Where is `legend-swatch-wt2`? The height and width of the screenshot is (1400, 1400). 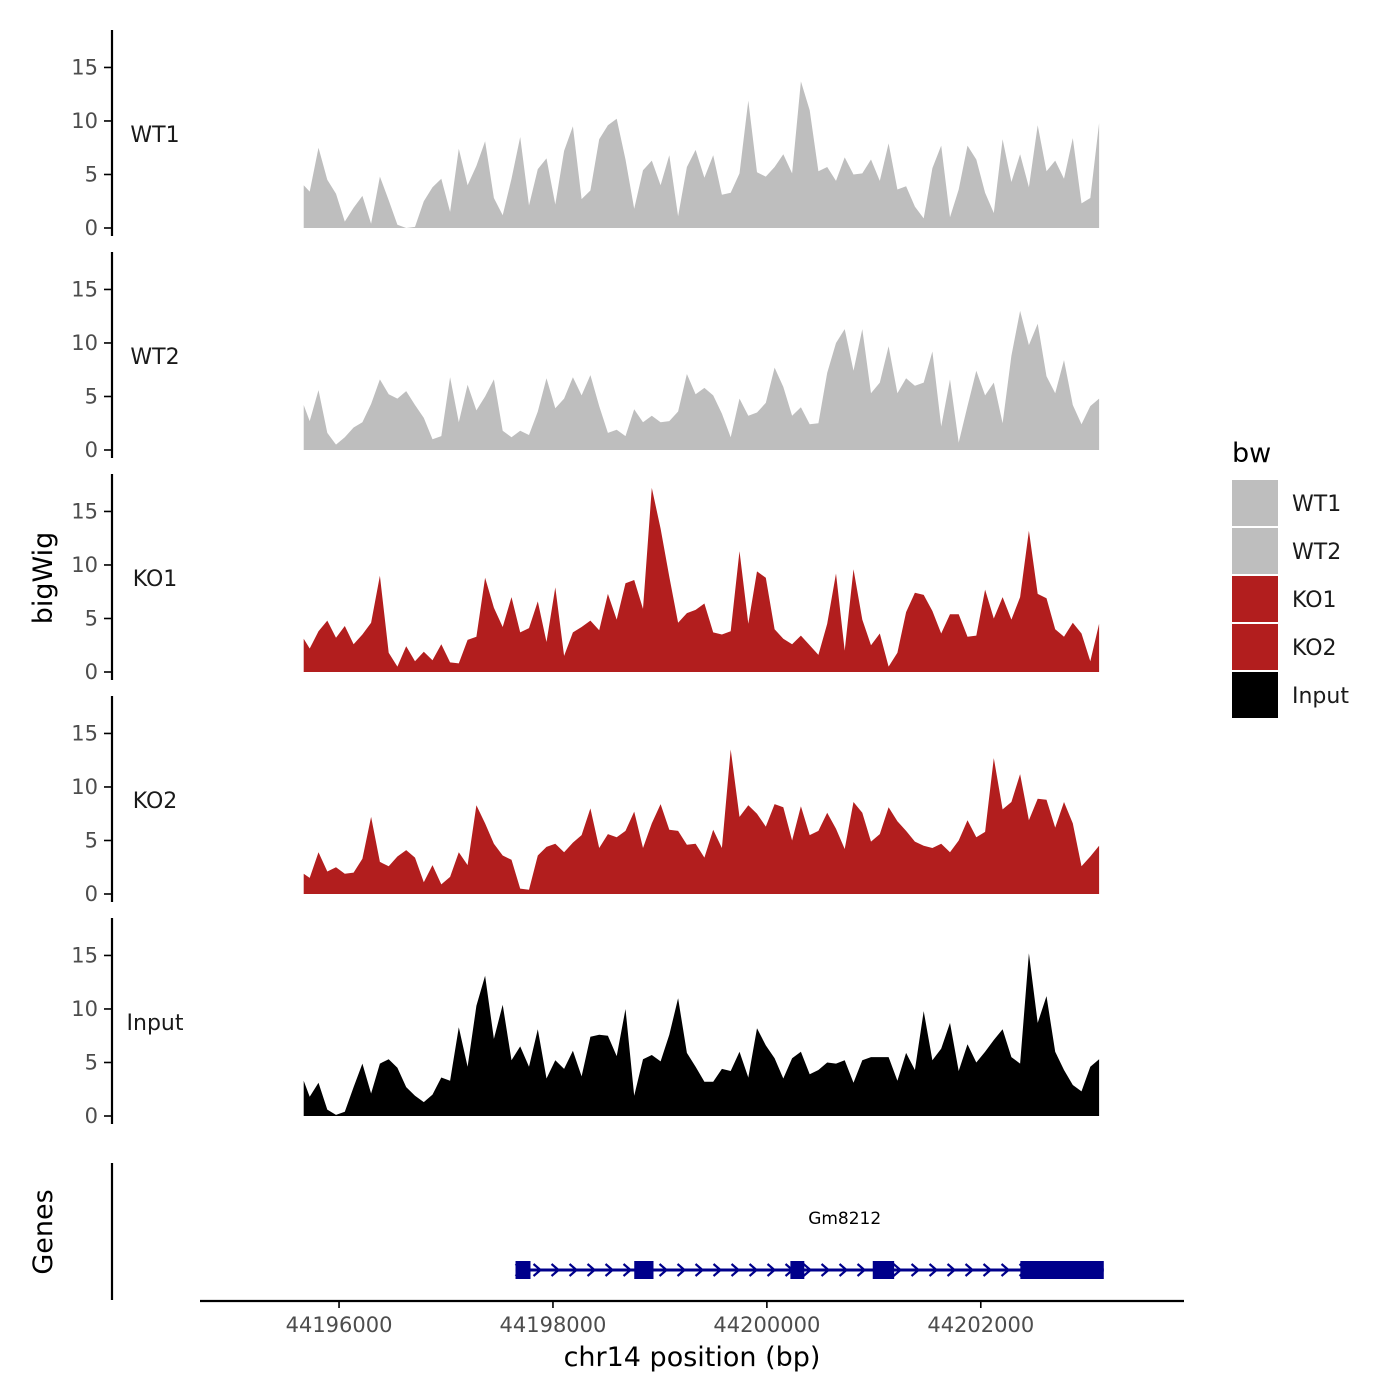 legend-swatch-wt2 is located at coordinates (1255, 551).